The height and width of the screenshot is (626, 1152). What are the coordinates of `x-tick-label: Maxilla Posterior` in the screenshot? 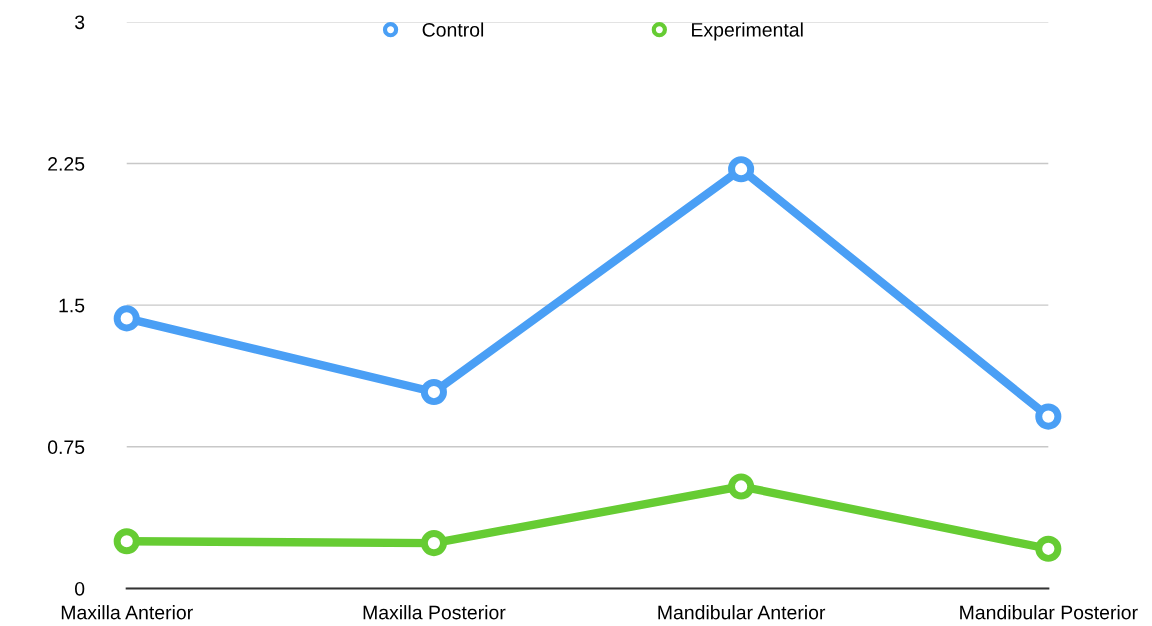 It's located at (434, 612).